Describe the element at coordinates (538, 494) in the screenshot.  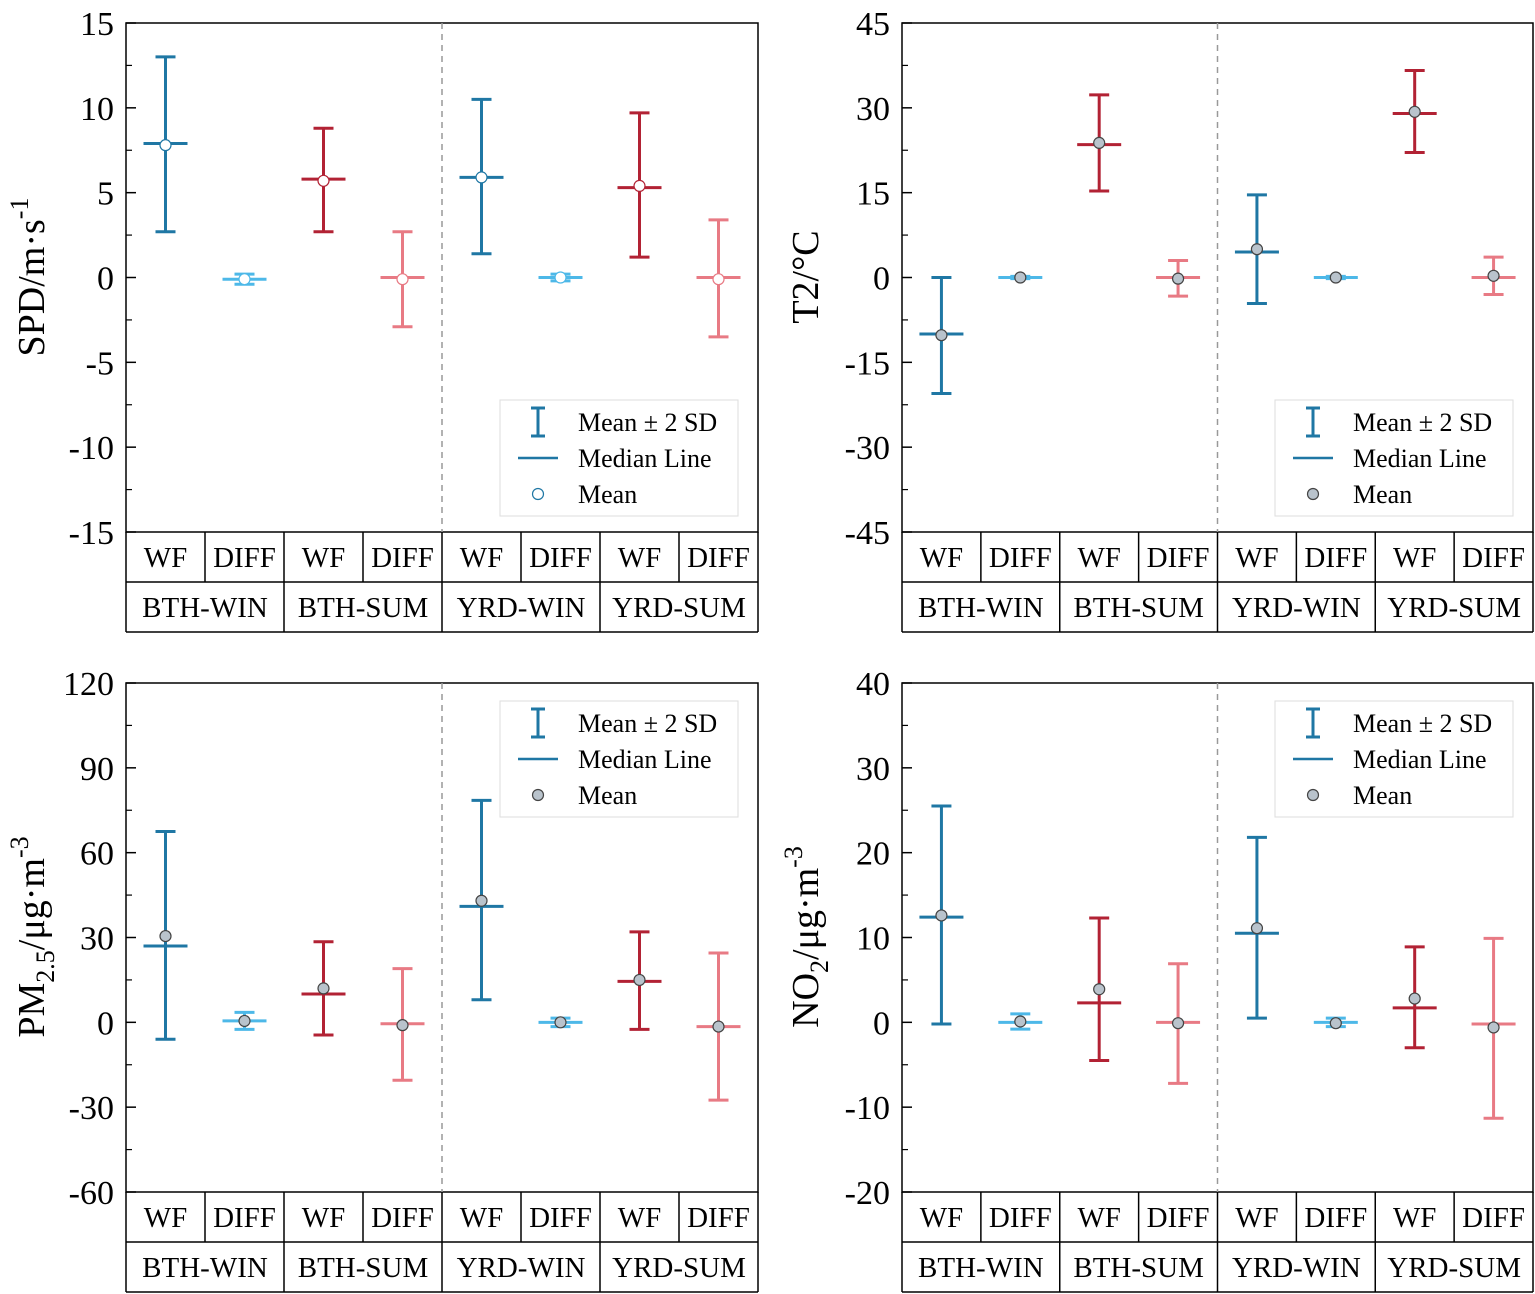
I see `legend-mean-icon` at that location.